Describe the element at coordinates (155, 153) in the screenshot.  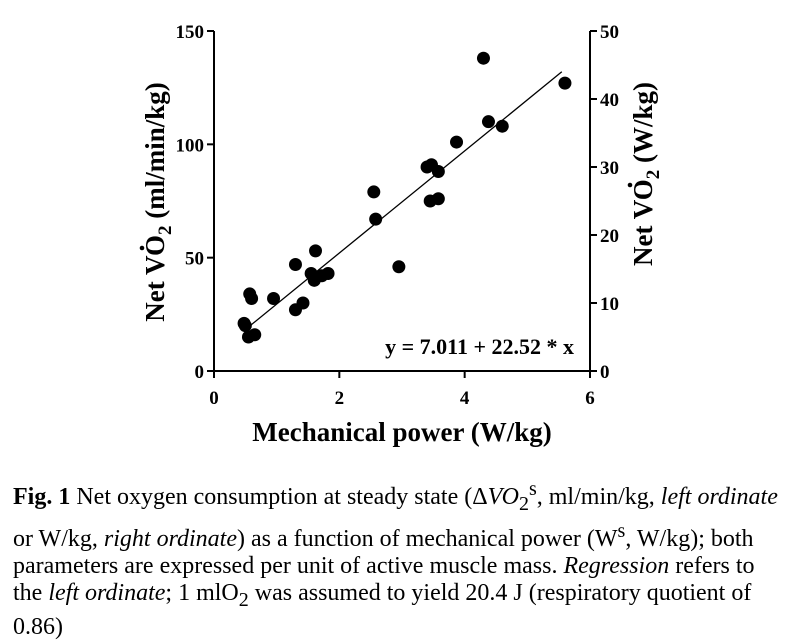
I see `y-left-unit: (ml/min/kg)` at that location.